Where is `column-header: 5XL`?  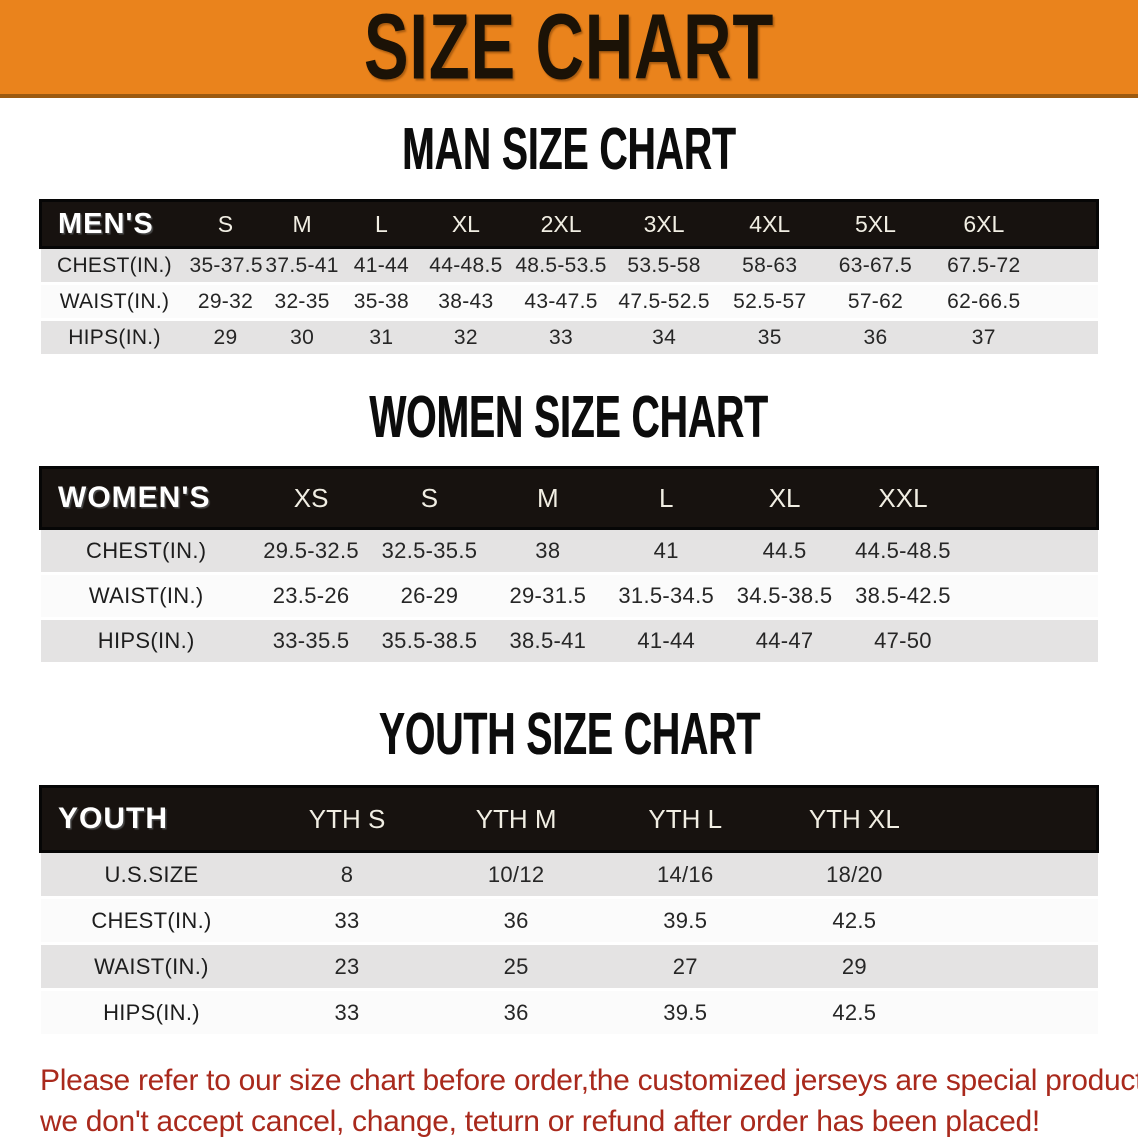 column-header: 5XL is located at coordinates (875, 224).